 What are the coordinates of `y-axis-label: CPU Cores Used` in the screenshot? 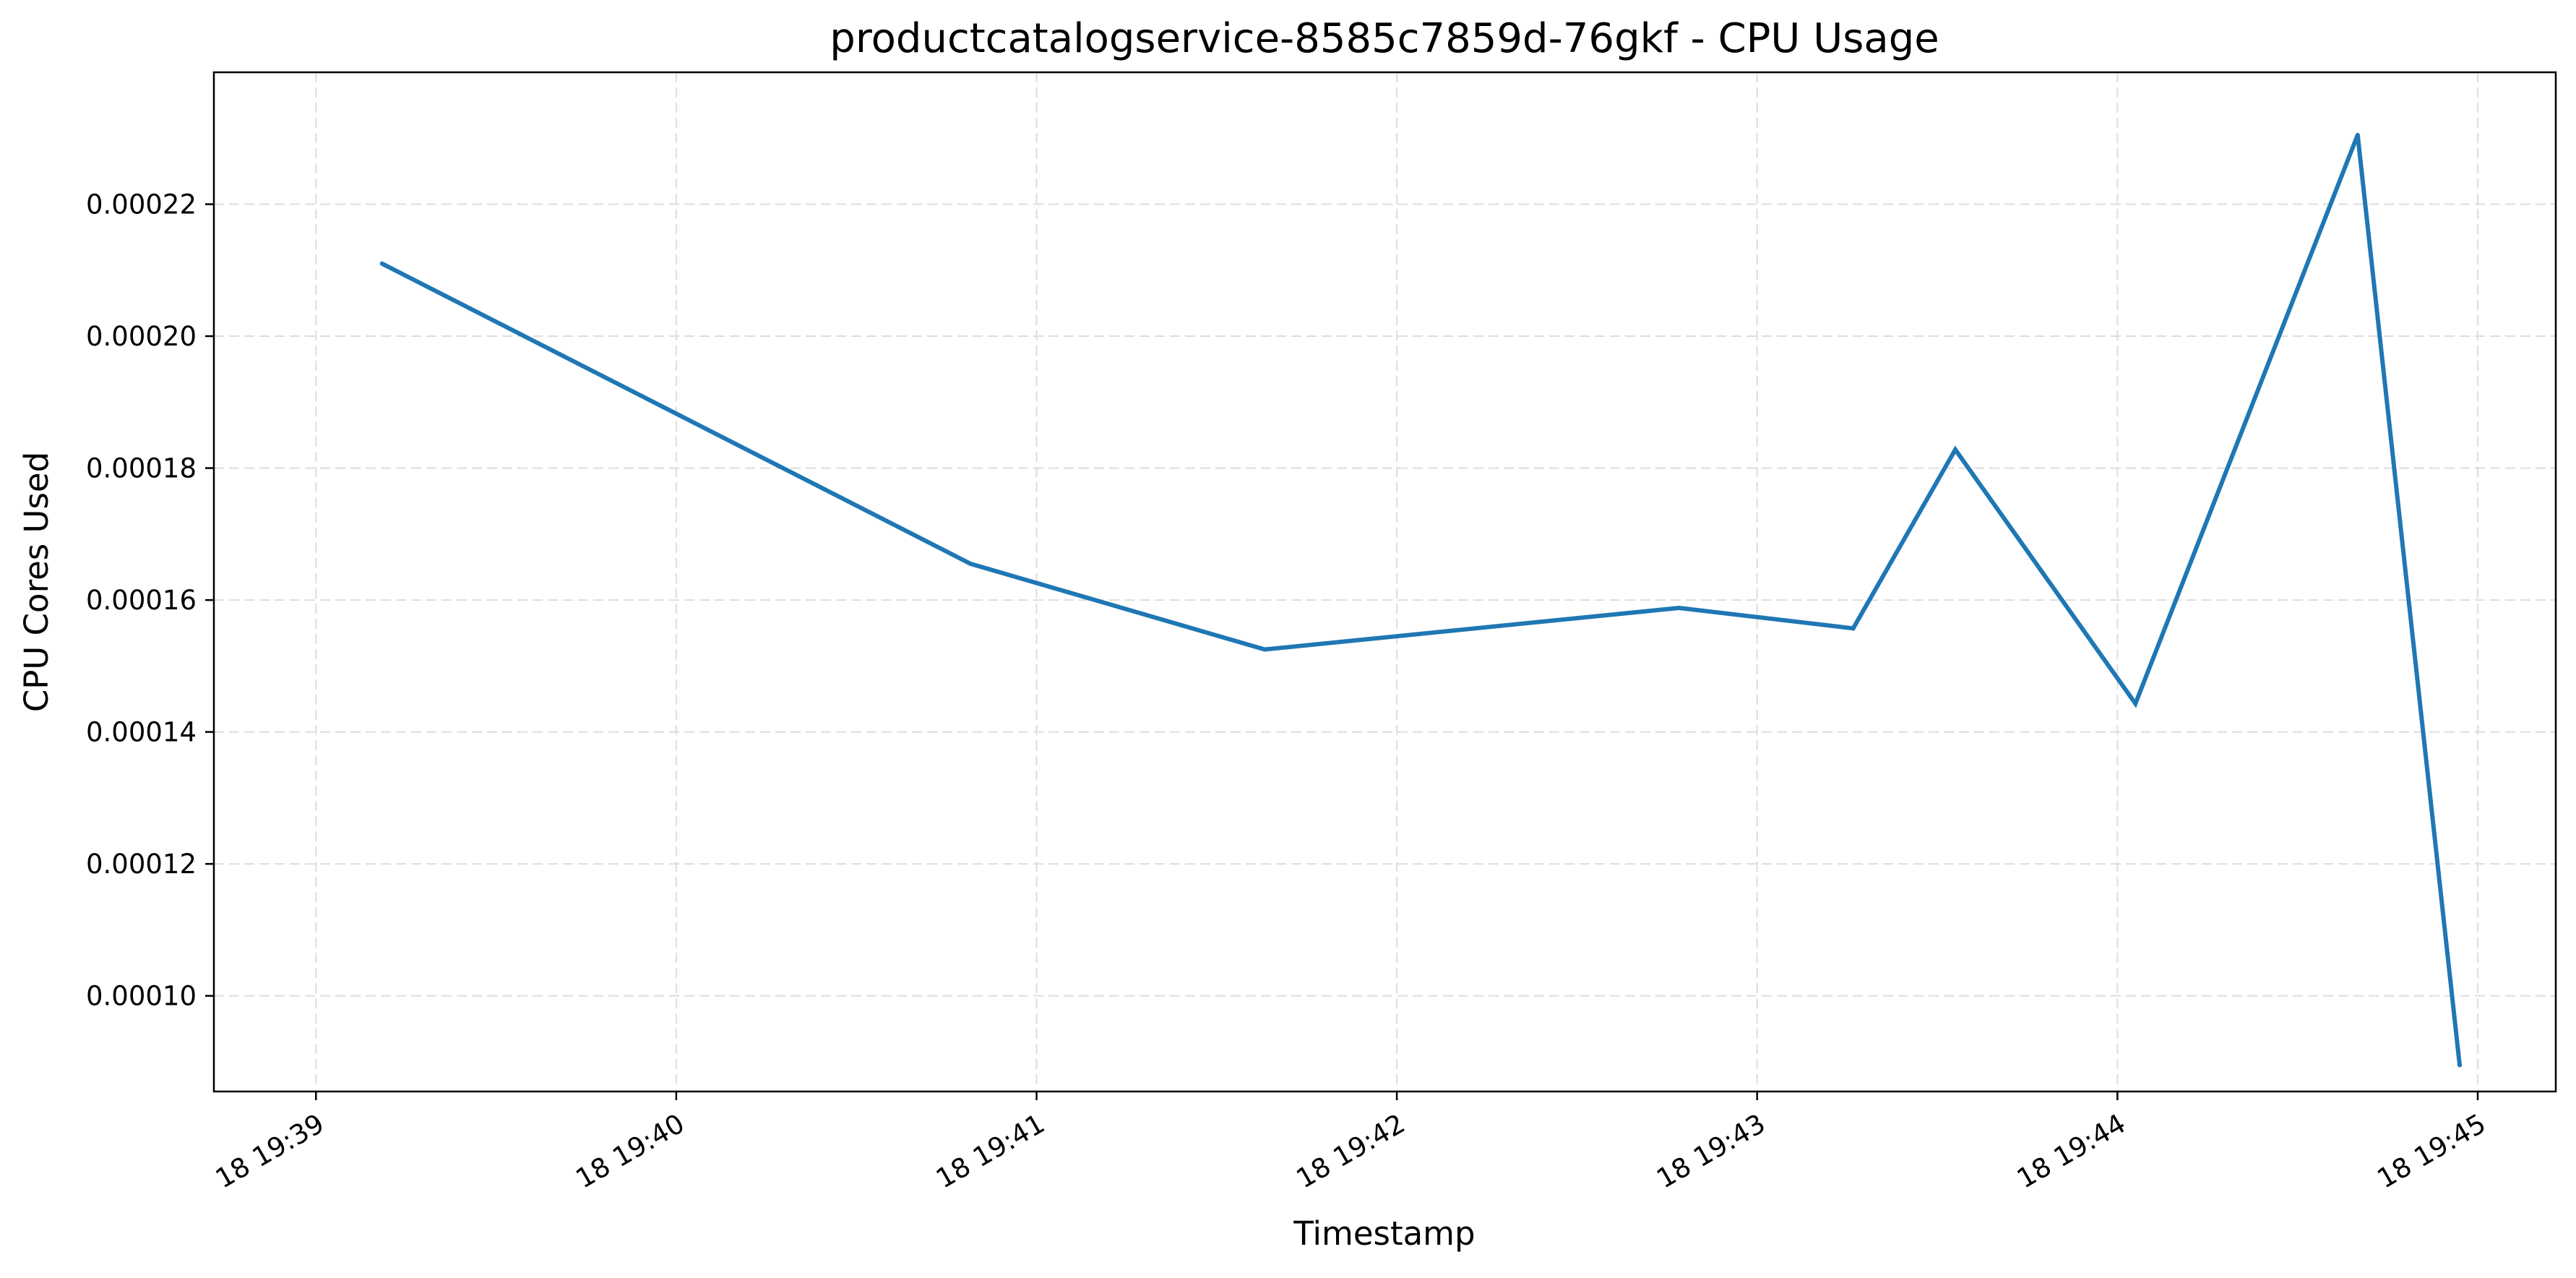 It's located at (36, 582).